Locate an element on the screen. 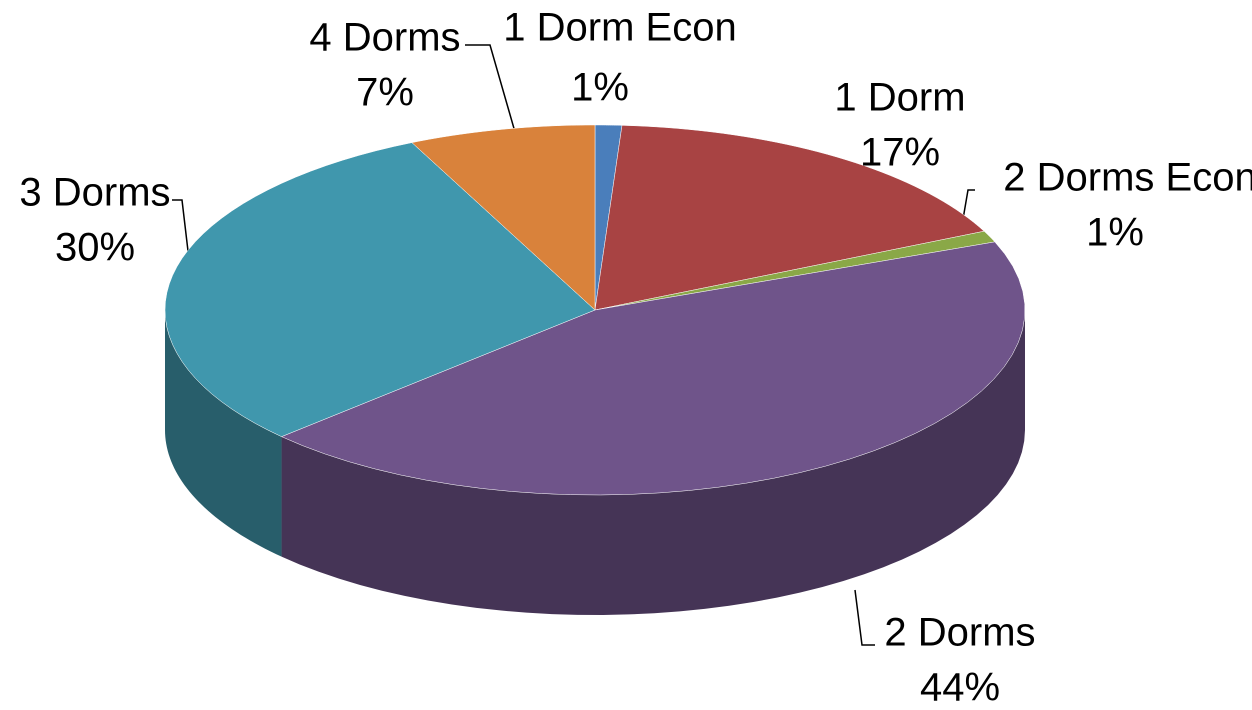 This screenshot has height=710, width=1252. slice-value-label: 17% is located at coordinates (900, 153).